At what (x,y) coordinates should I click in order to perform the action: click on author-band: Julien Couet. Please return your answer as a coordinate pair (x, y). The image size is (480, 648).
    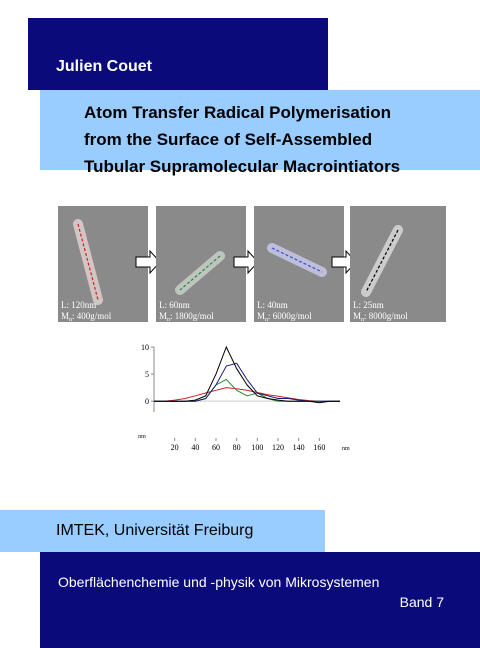
    Looking at the image, I should click on (178, 54).